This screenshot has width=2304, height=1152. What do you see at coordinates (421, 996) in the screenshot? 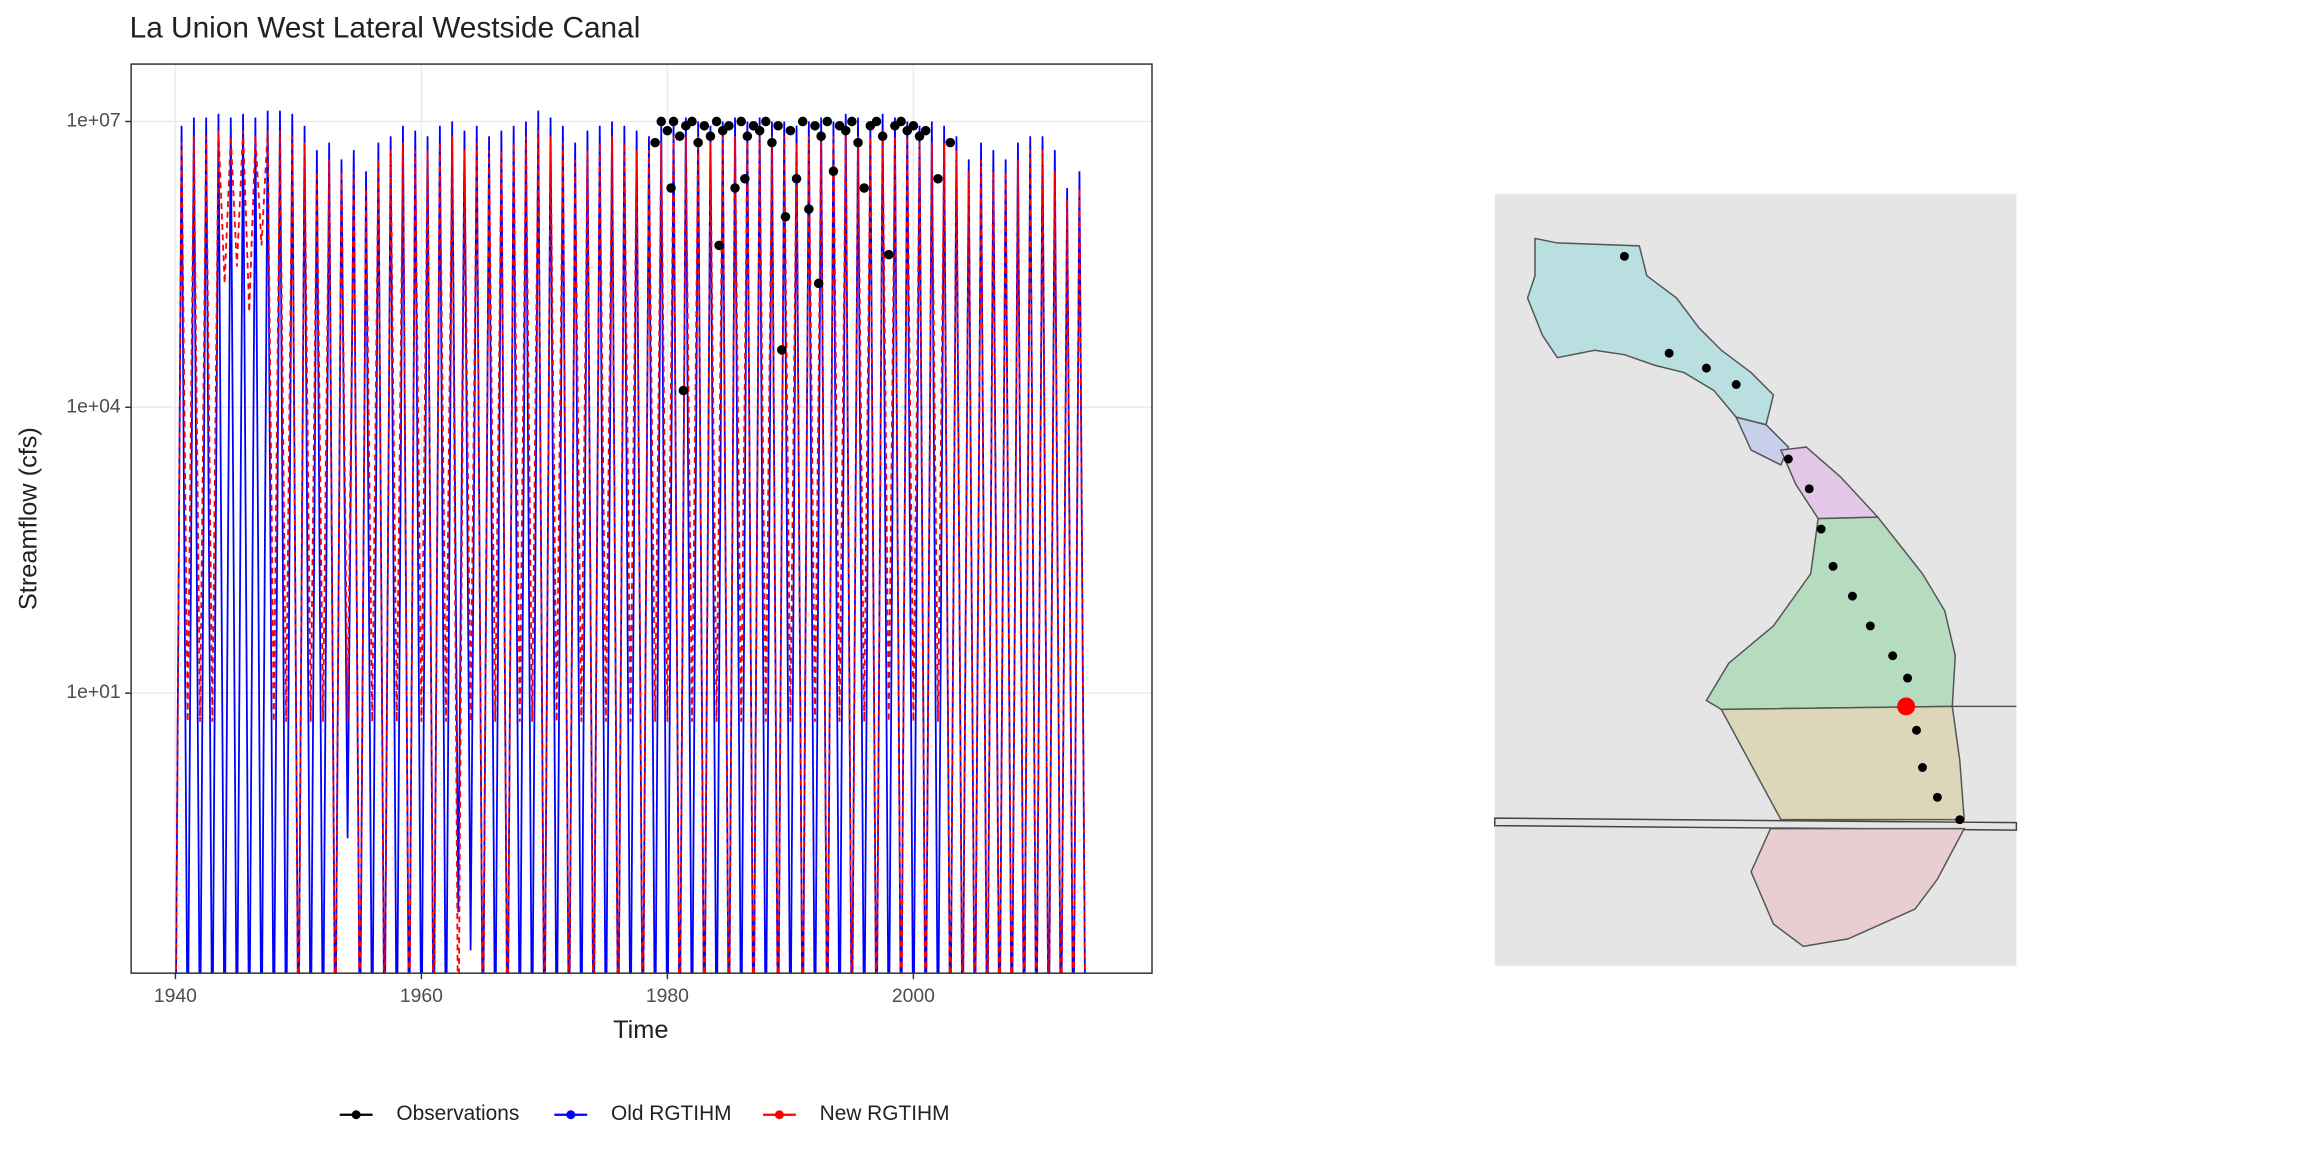
I see `x-tick-label: 1960` at bounding box center [421, 996].